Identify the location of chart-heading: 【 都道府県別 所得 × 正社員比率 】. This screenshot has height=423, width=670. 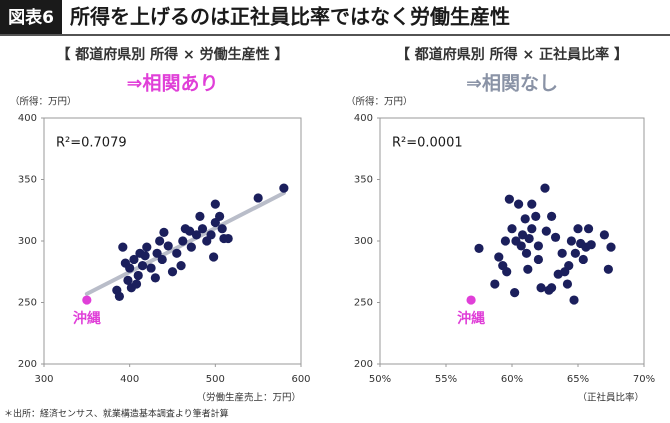
(512, 54).